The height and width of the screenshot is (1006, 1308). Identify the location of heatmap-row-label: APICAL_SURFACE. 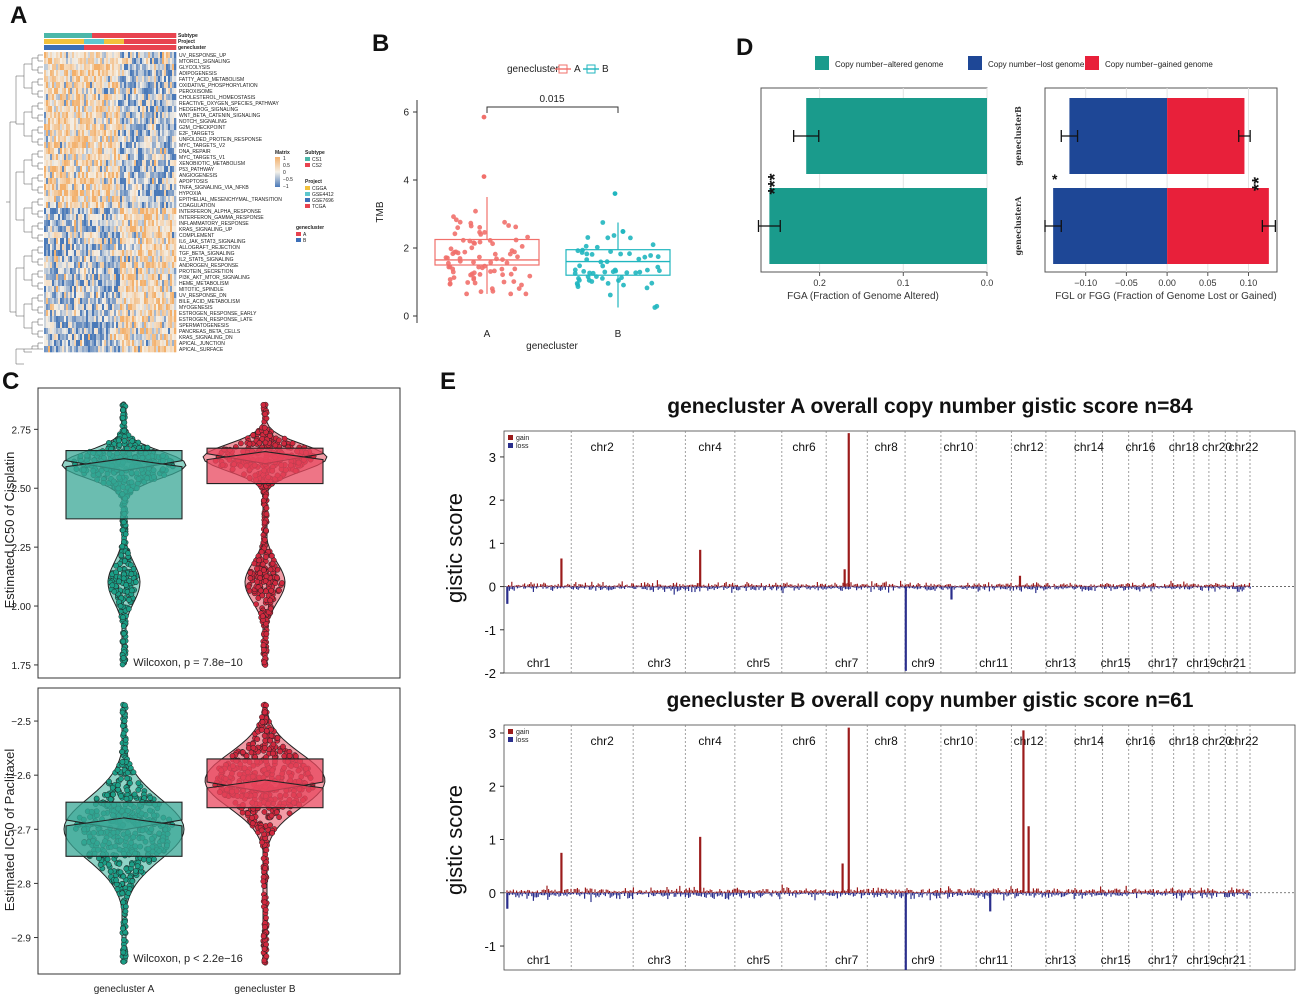
(201, 350).